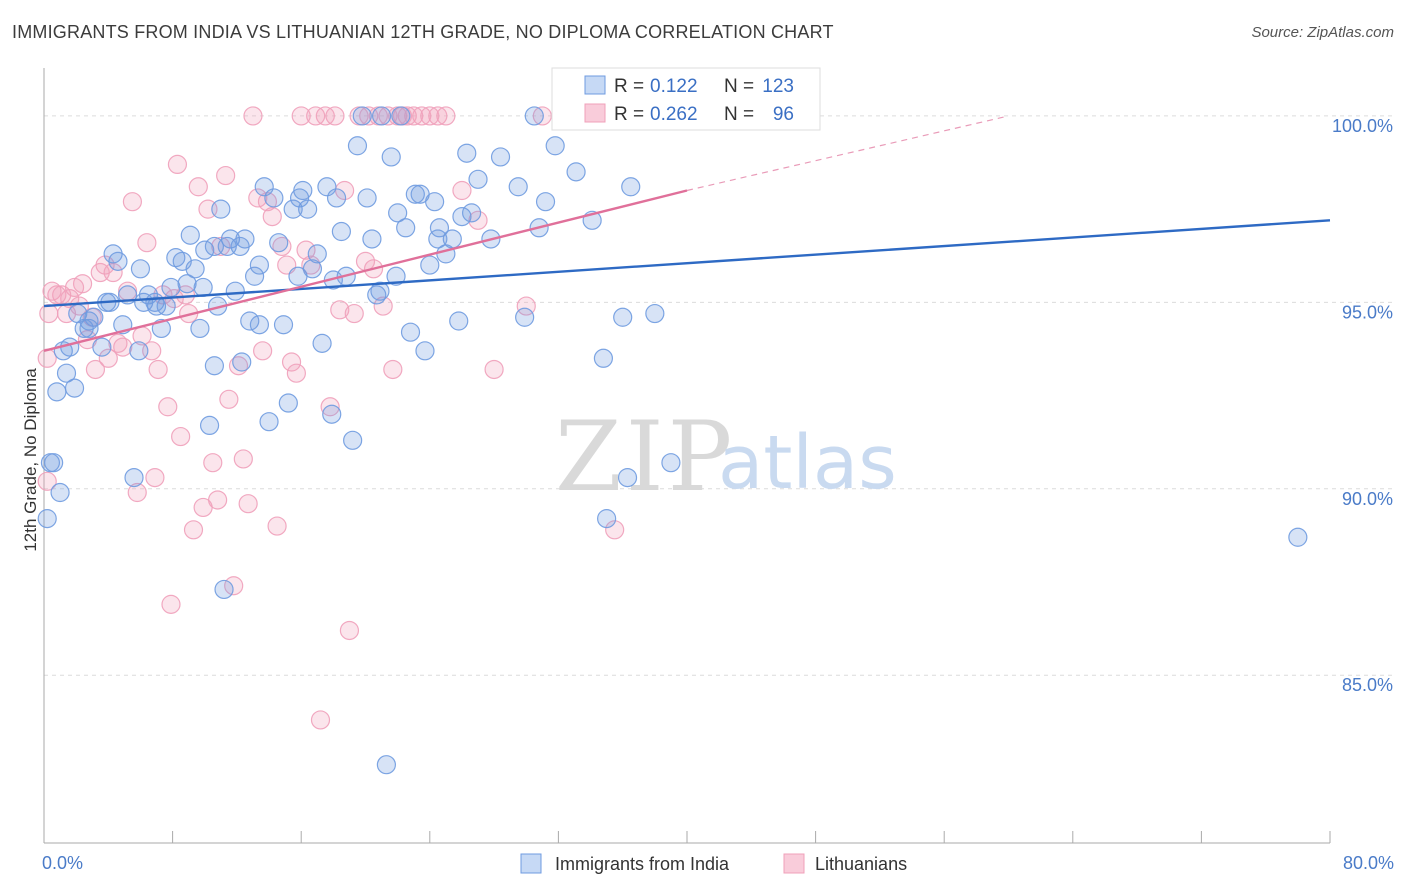 The image size is (1406, 892). What do you see at coordinates (687, 263) in the screenshot?
I see `india-trend-line` at bounding box center [687, 263].